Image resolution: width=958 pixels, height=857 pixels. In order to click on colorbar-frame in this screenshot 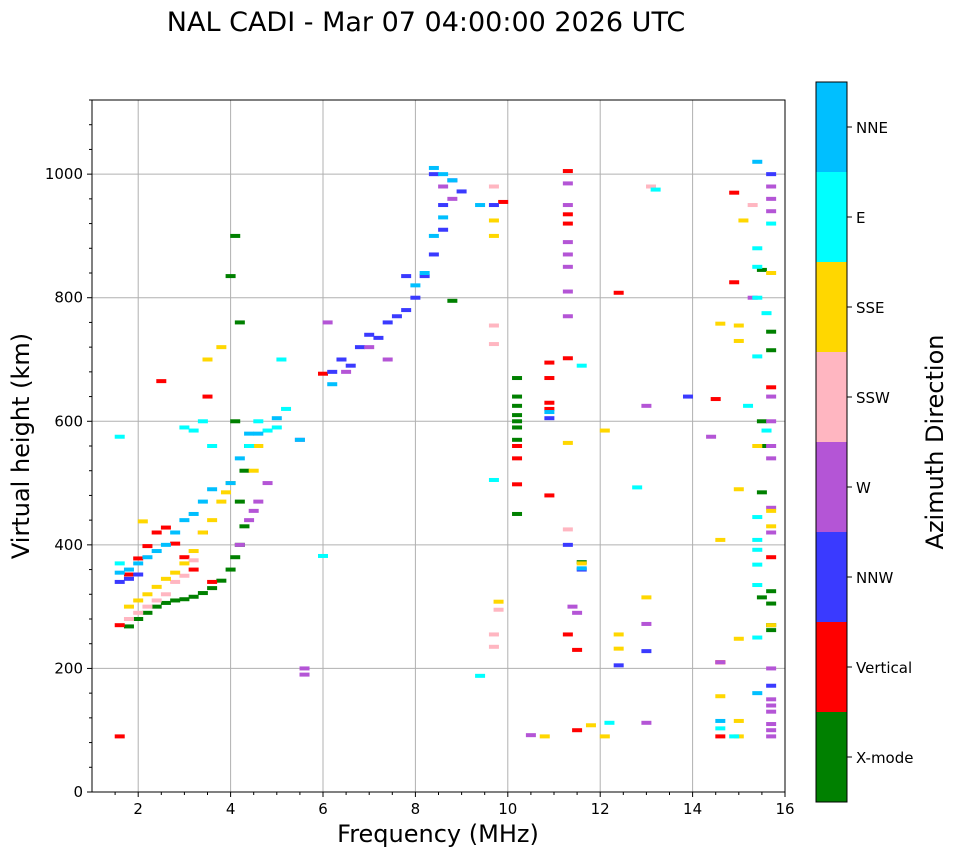, I will do `click(831, 442)`.